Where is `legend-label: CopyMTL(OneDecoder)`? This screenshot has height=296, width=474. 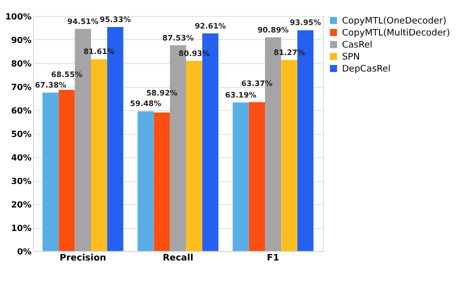
legend-label: CopyMTL(OneDecoder) is located at coordinates (394, 21).